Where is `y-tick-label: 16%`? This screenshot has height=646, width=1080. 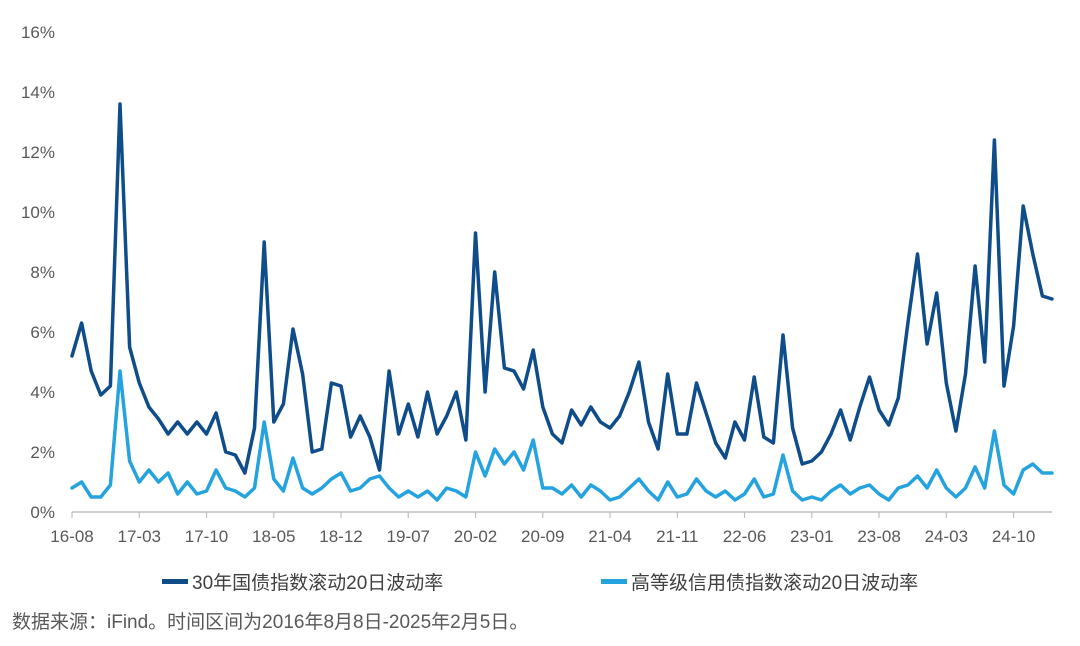 y-tick-label: 16% is located at coordinates (38, 32).